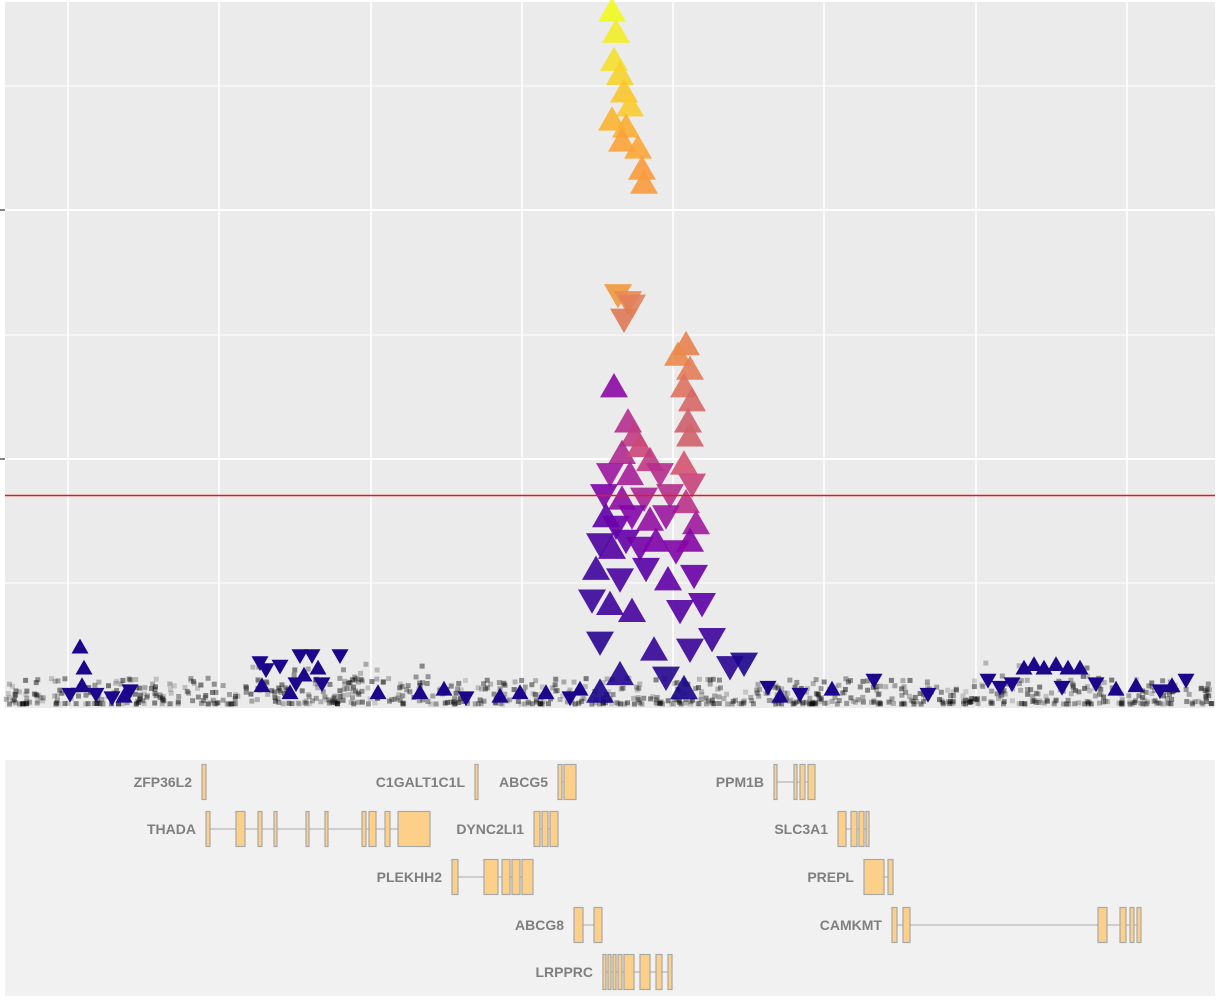  I want to click on significant-points, so click(668, 351).